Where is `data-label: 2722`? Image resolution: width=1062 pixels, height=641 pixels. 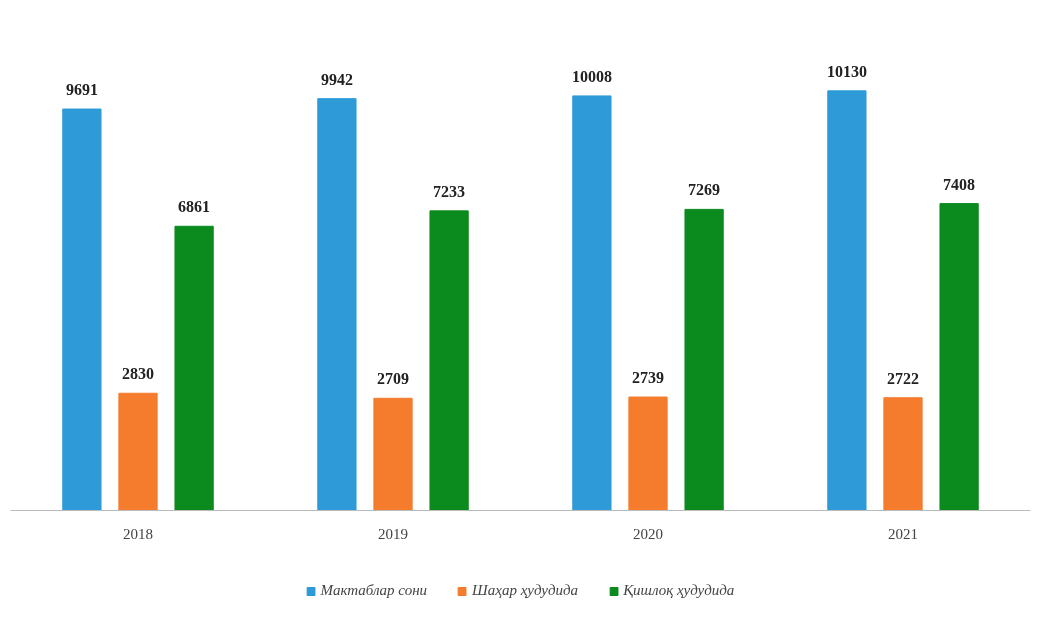
data-label: 2722 is located at coordinates (903, 378).